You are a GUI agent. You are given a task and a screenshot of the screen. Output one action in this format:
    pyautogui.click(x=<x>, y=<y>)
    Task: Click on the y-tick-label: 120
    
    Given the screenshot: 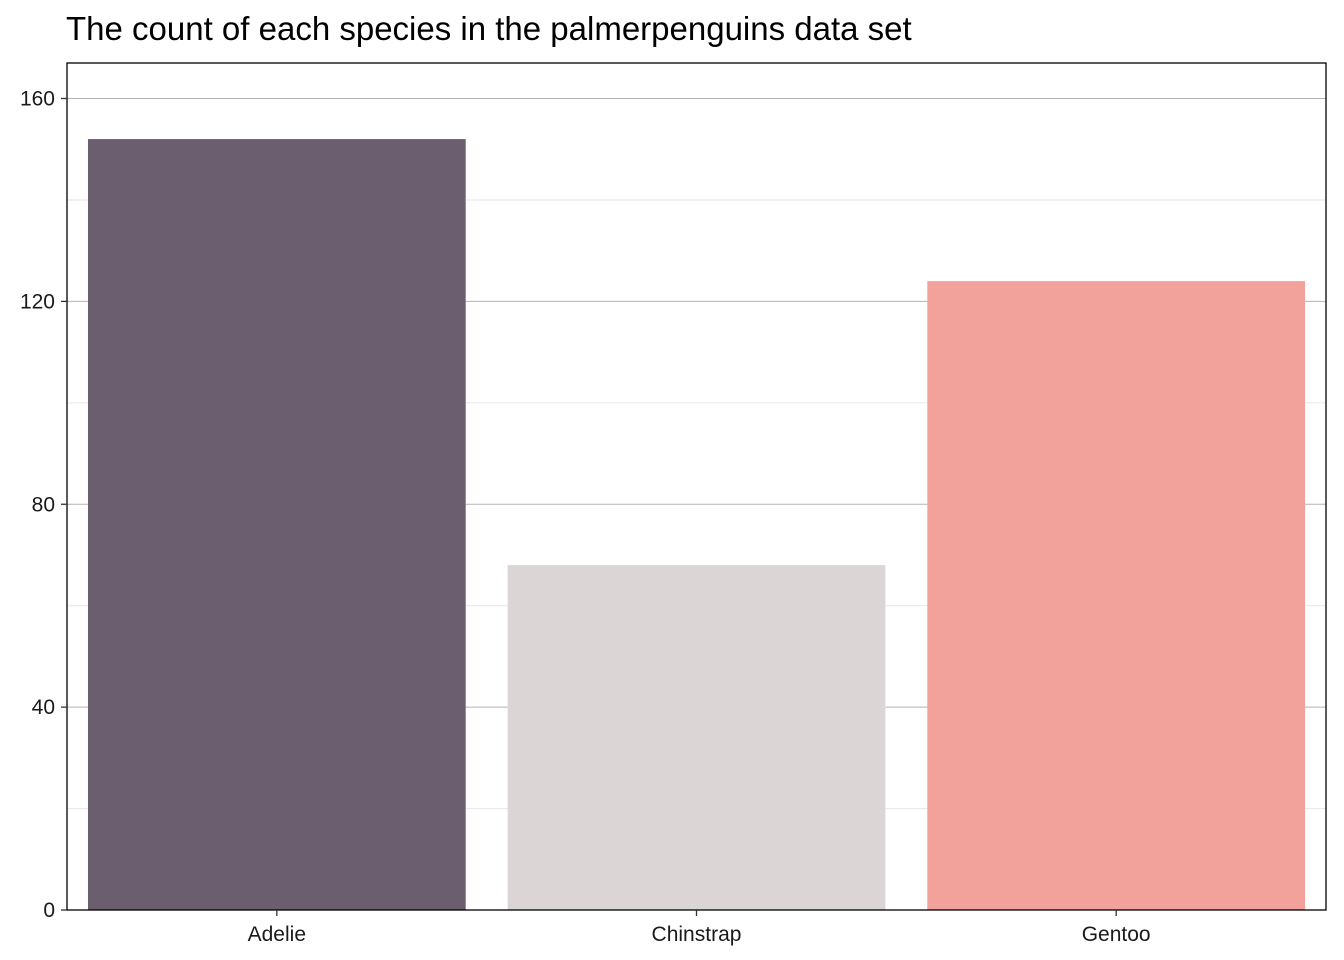 What is the action you would take?
    pyautogui.click(x=37, y=301)
    